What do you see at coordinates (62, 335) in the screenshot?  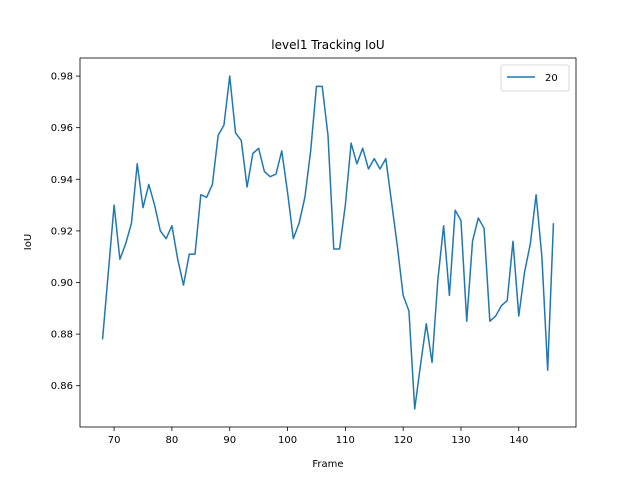 I see `y-tick-label: 0.88` at bounding box center [62, 335].